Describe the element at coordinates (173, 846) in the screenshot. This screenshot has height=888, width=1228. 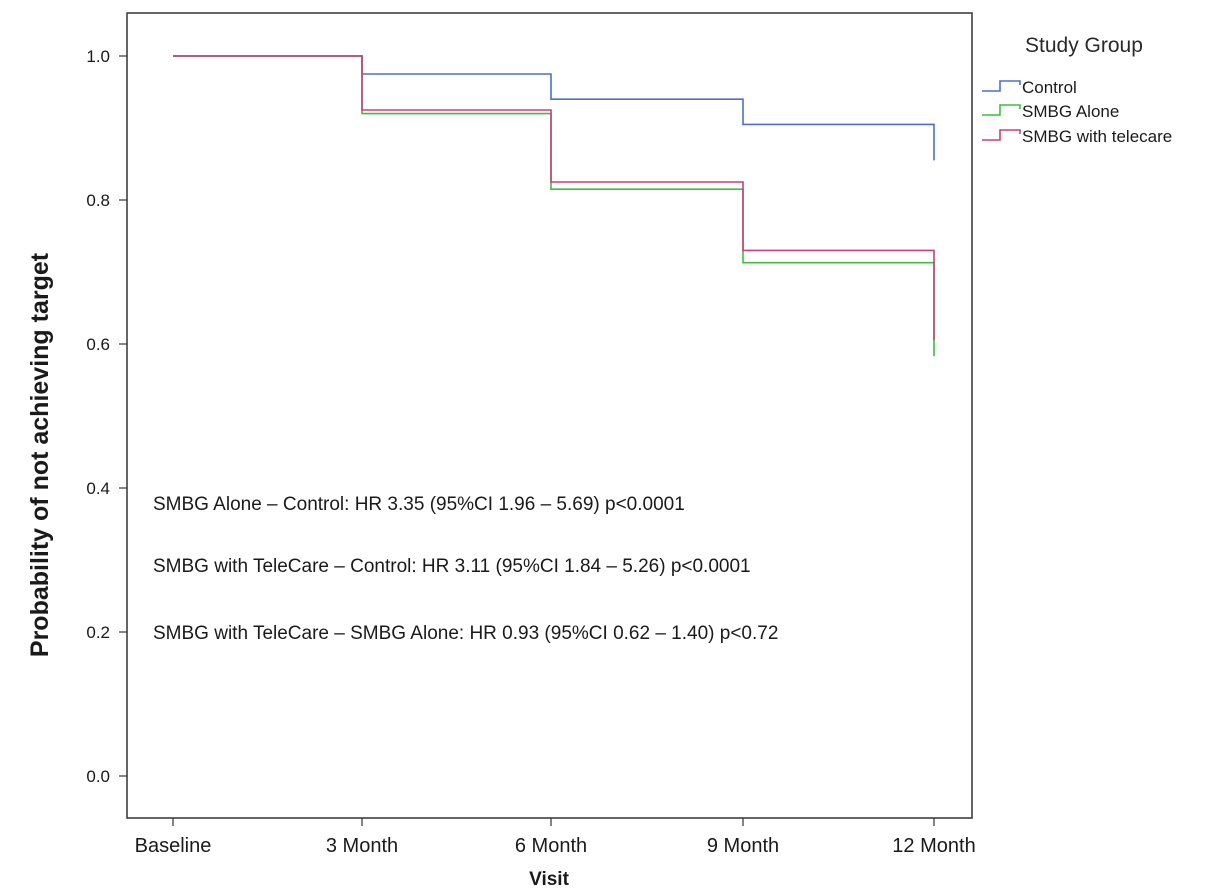
I see `x-tick-label: Baseline` at that location.